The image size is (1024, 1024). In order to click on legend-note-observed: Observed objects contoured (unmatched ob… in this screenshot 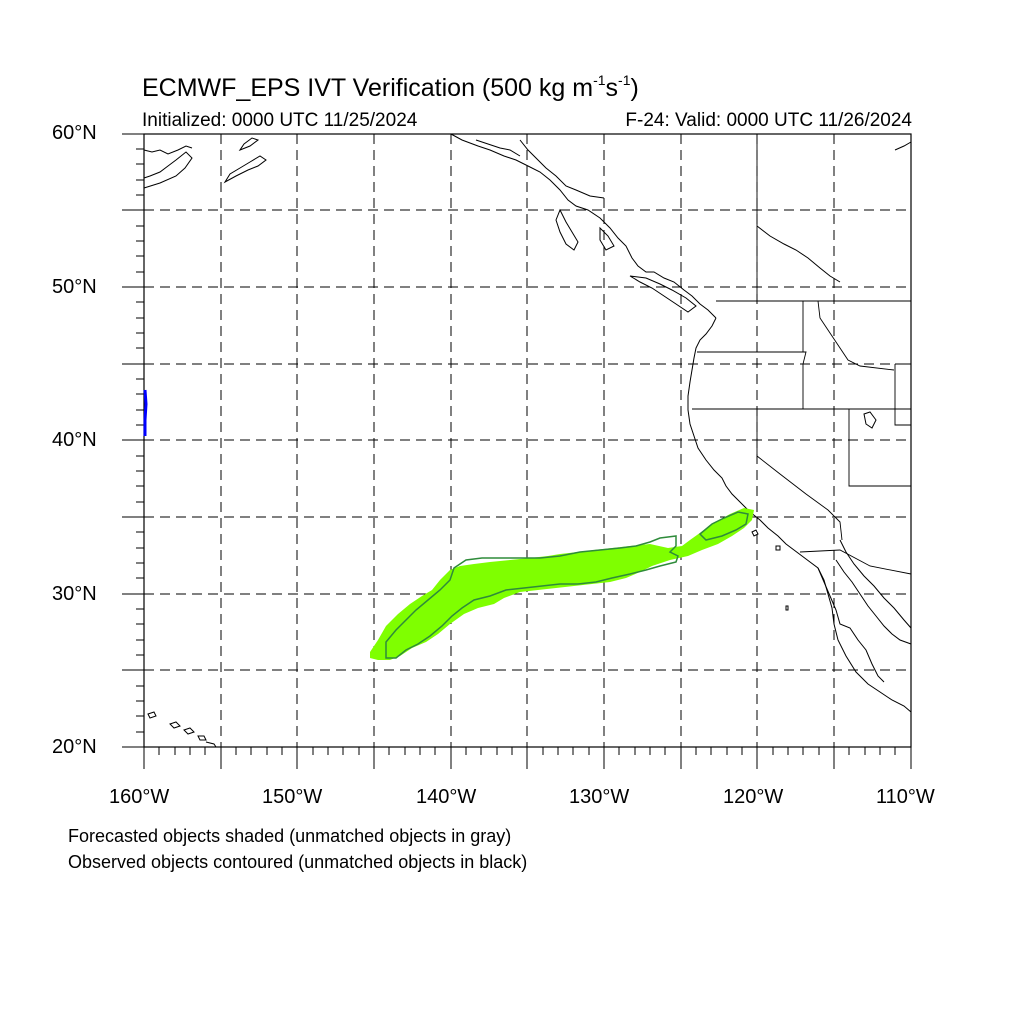, I will do `click(298, 862)`.